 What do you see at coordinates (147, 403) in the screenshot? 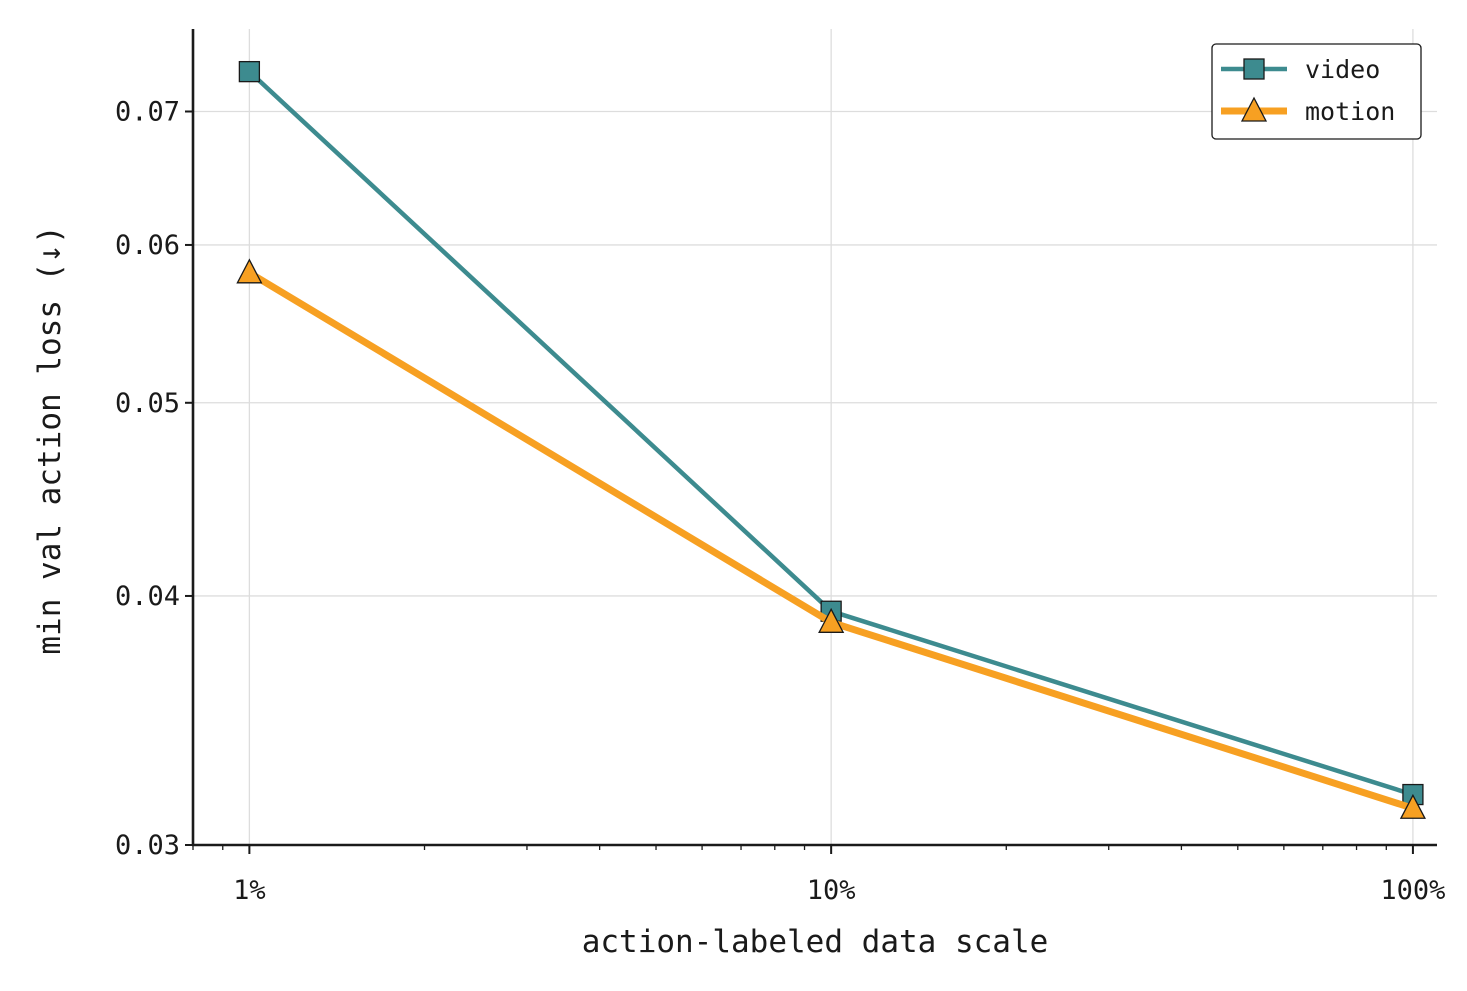
I see `y-tick-label: 0.05` at bounding box center [147, 403].